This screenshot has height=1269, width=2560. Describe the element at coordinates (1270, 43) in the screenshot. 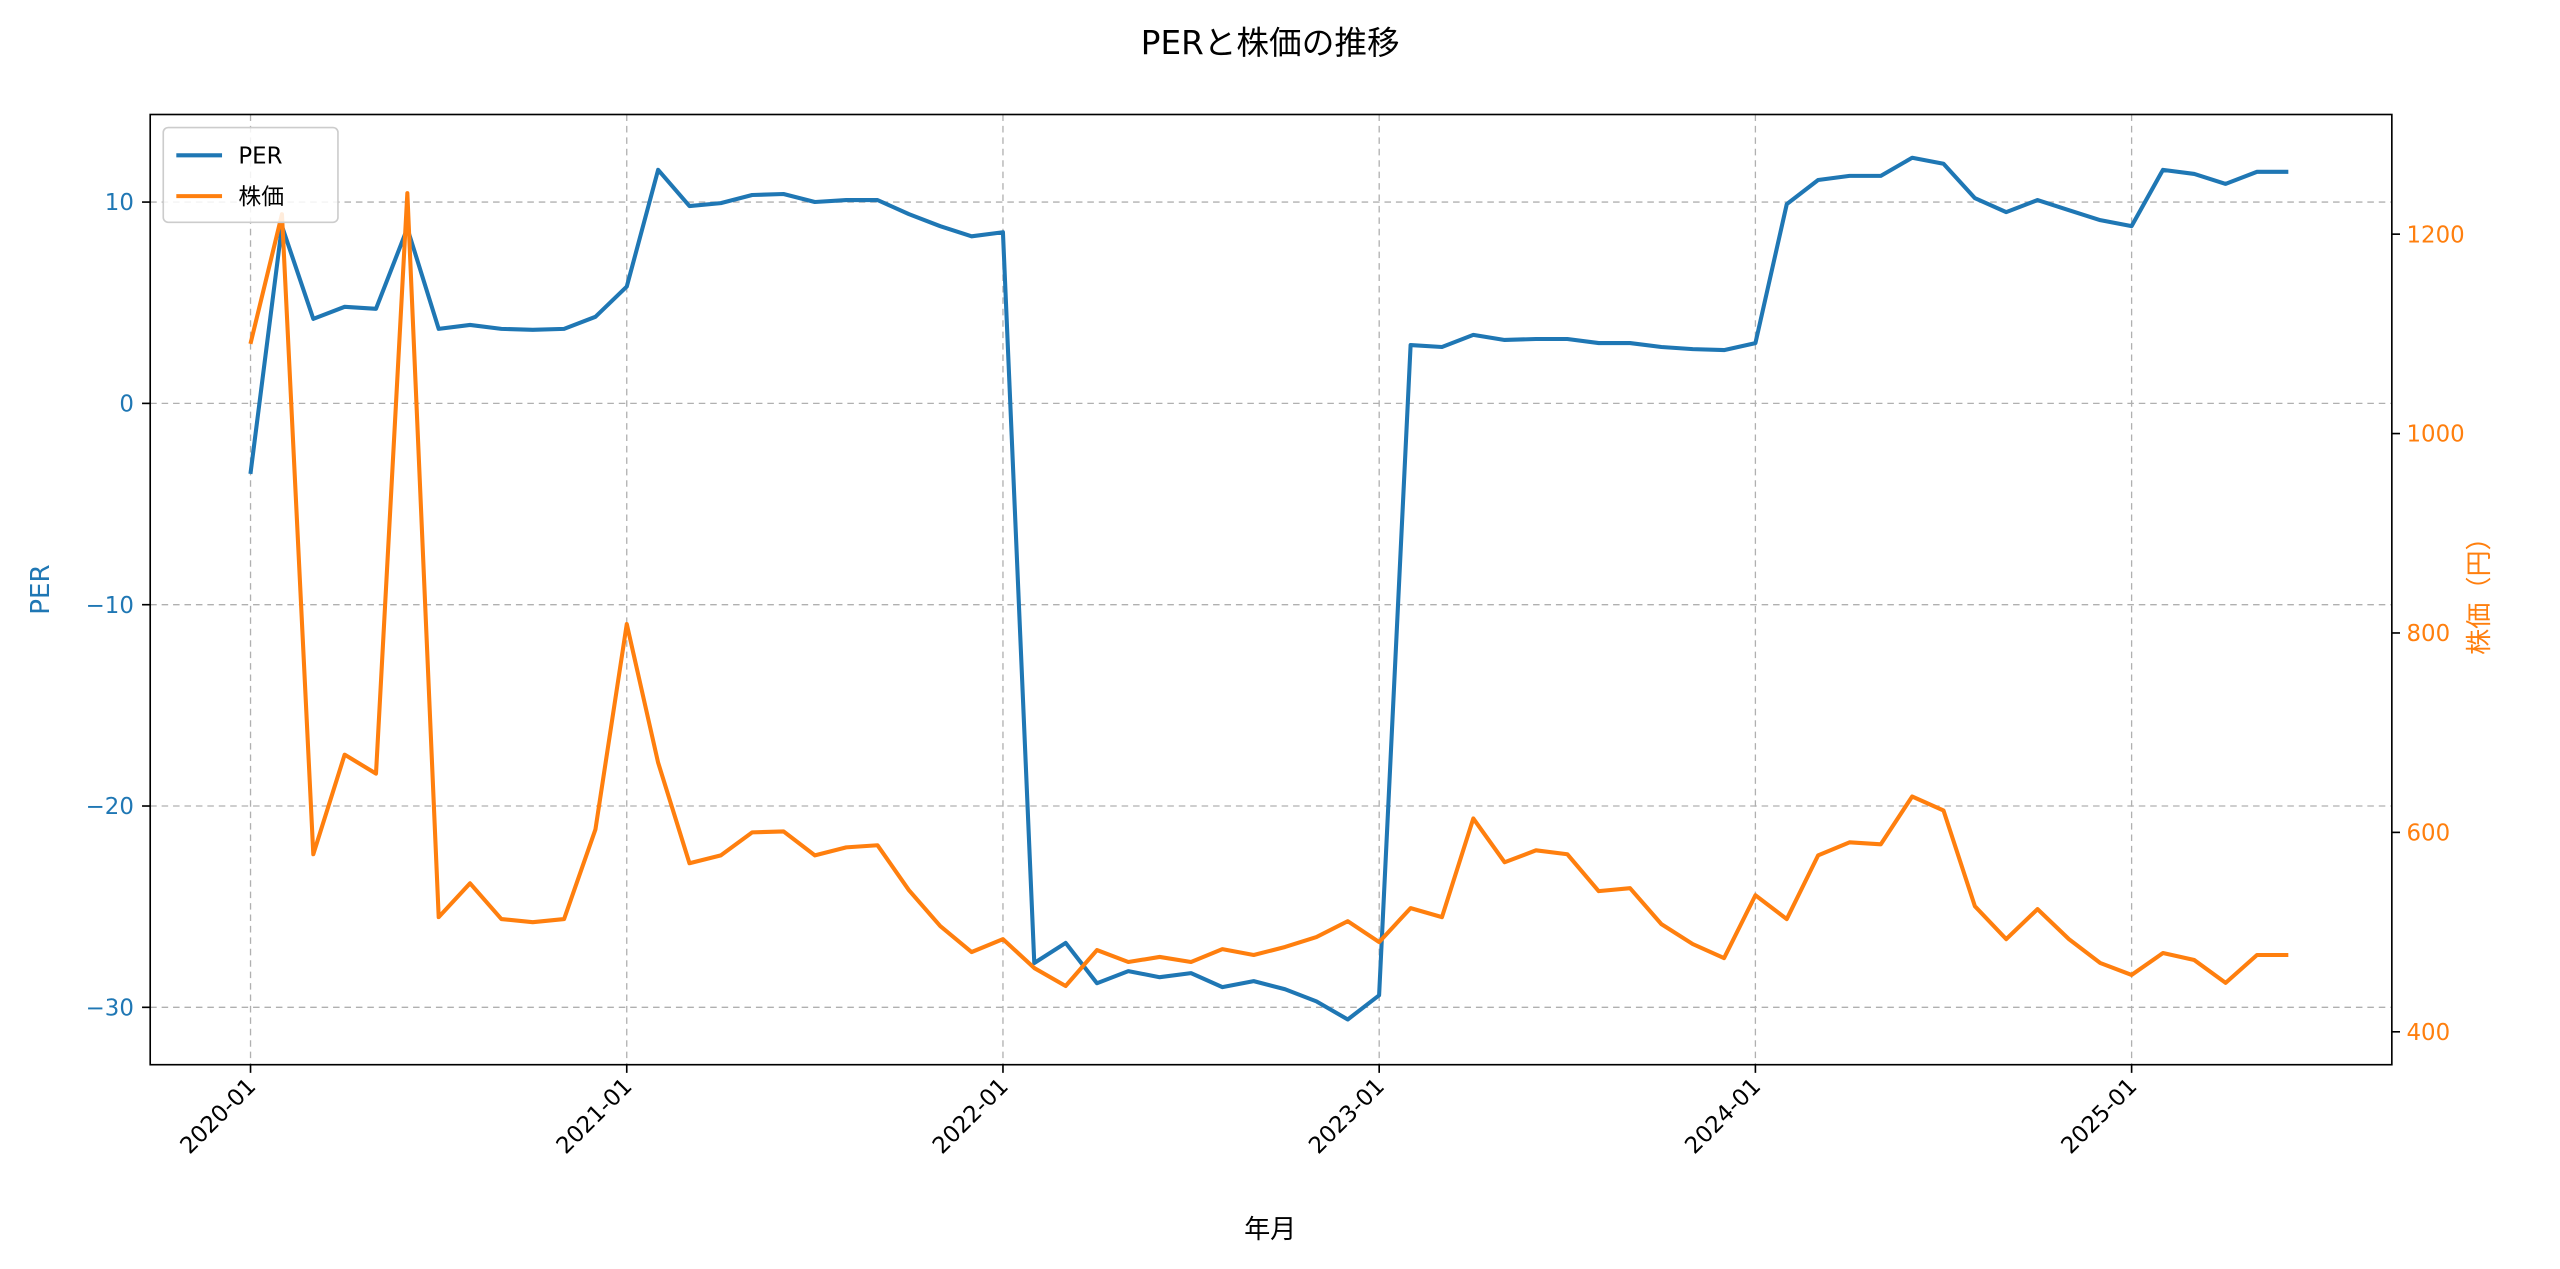

I see `chart-title: PERと株価の推移` at that location.